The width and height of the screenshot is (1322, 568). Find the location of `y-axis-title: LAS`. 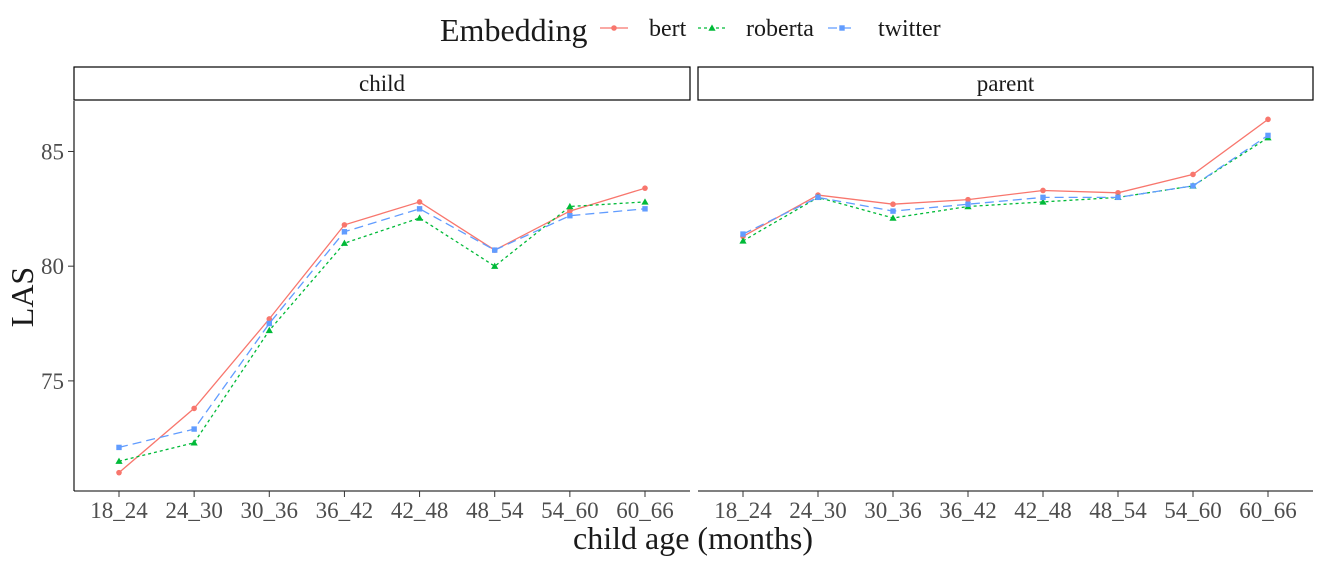

y-axis-title: LAS is located at coordinates (22, 297).